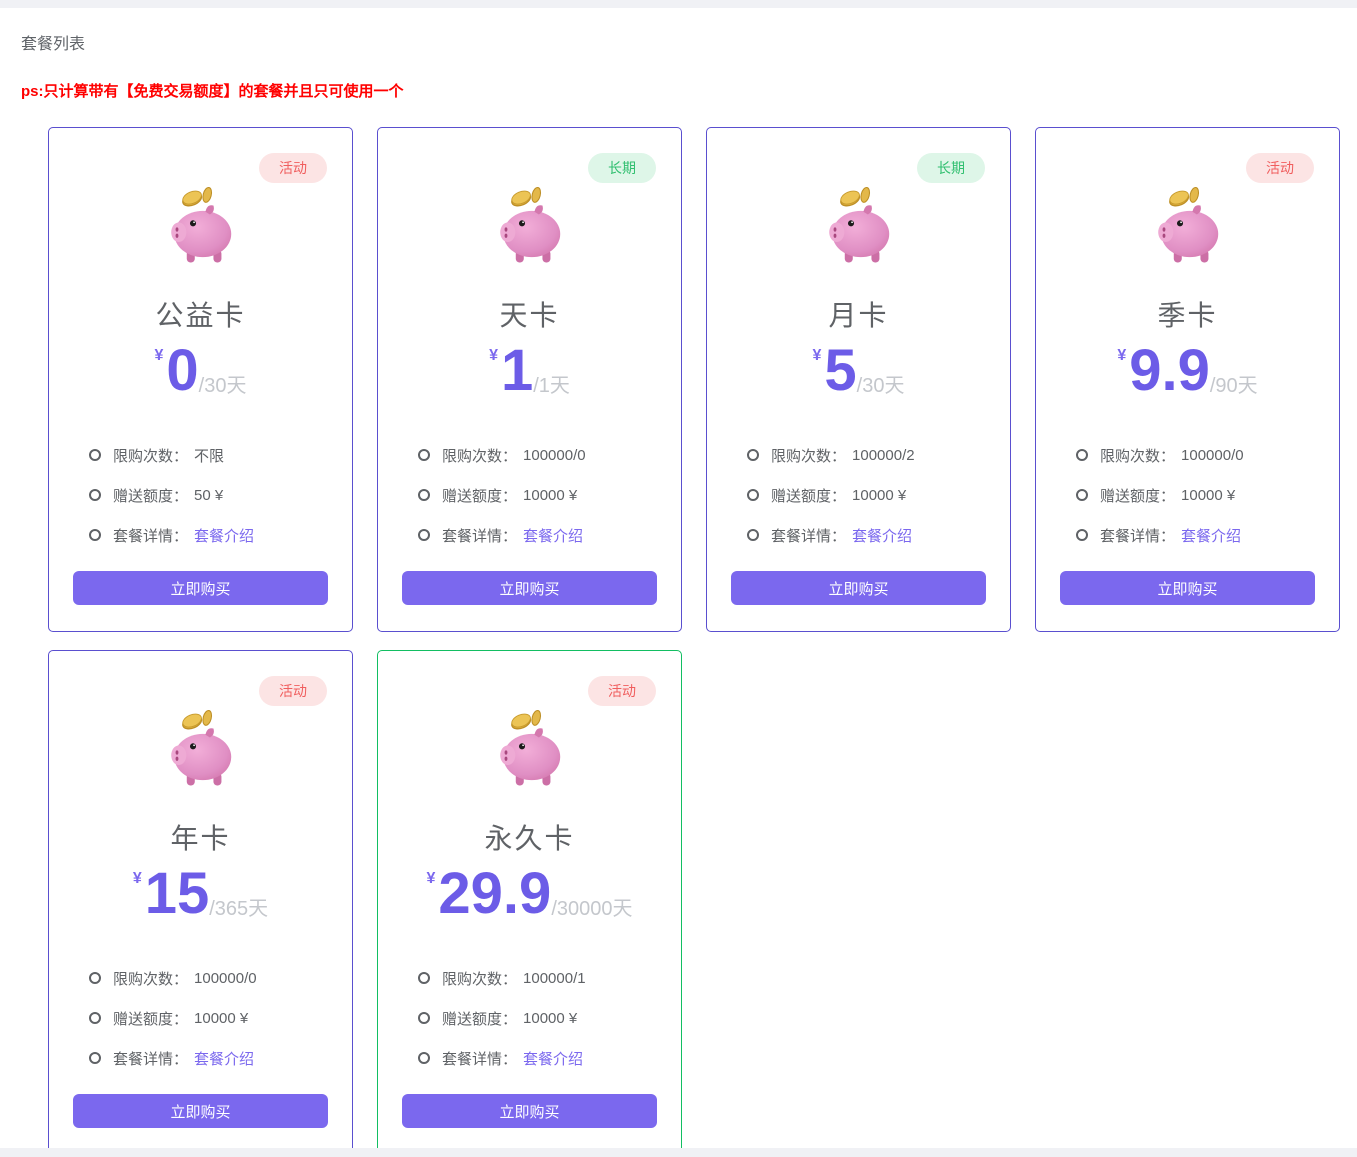 Image resolution: width=1357 pixels, height=1157 pixels. What do you see at coordinates (678, 1152) in the screenshot?
I see `page-bottom-strip` at bounding box center [678, 1152].